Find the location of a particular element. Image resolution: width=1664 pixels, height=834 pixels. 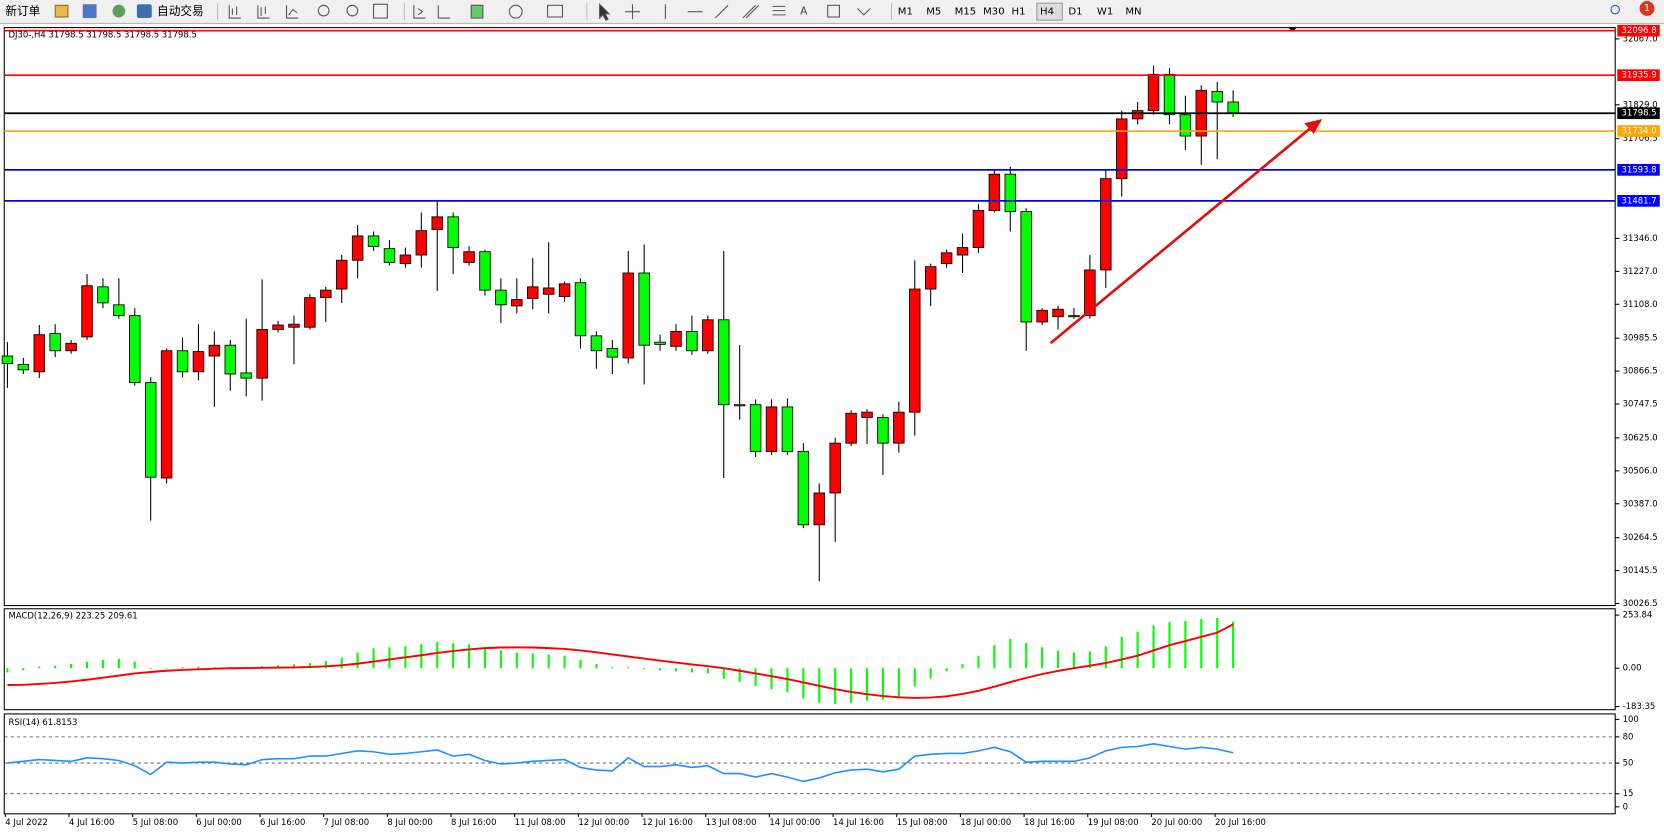

y-tick-label: 30625.0 is located at coordinates (1640, 438).